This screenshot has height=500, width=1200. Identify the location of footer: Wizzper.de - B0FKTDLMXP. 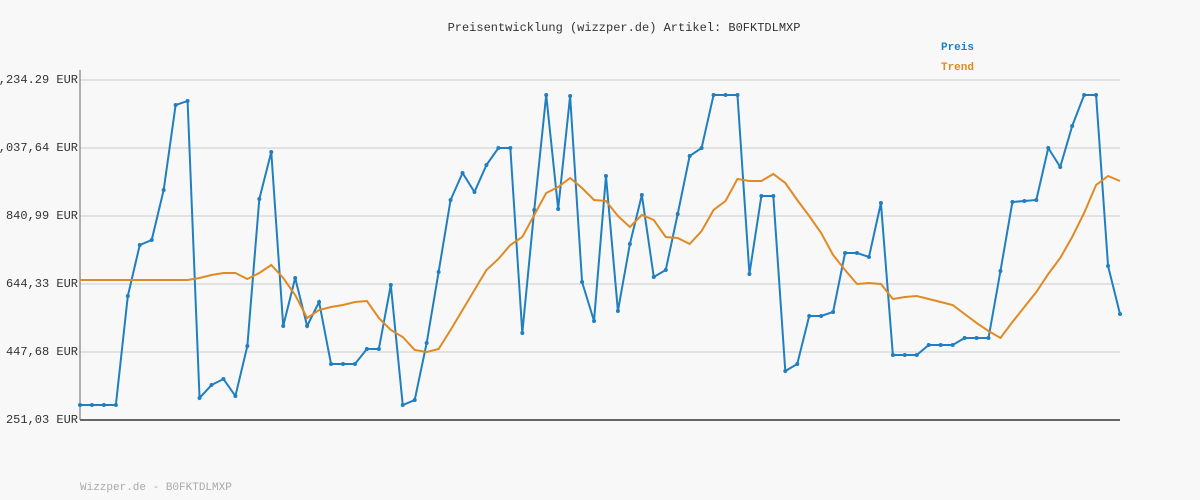
(156, 488).